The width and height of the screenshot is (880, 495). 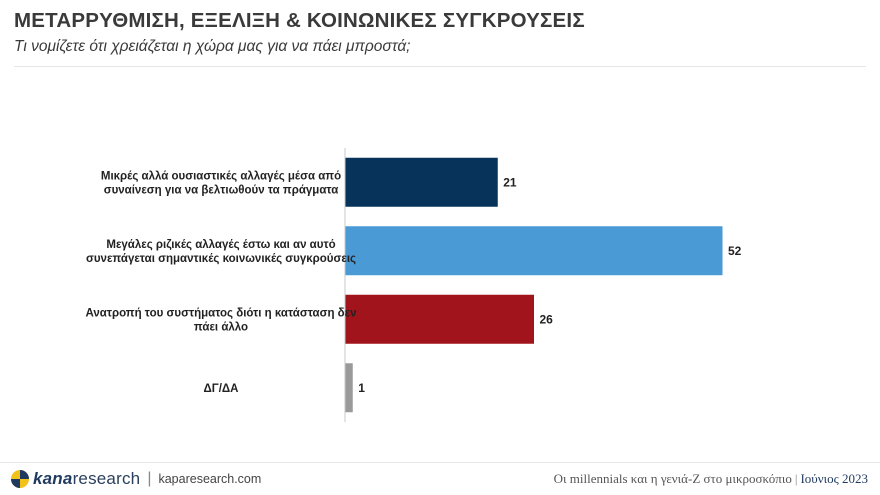 I want to click on value-label-3: 26, so click(x=547, y=319).